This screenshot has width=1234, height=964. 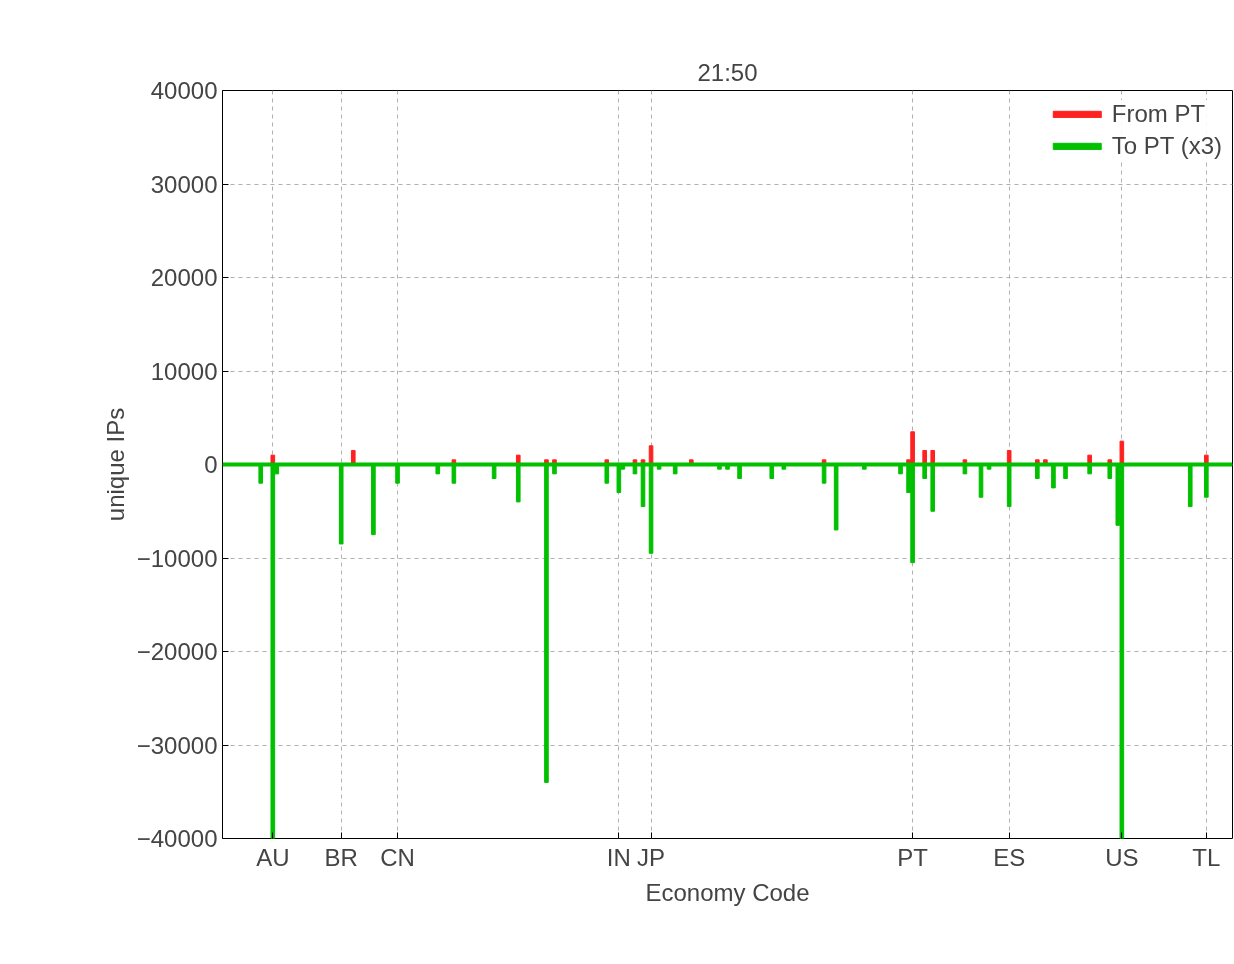 I want to click on legend-label: To PT (x3), so click(x=1166, y=146).